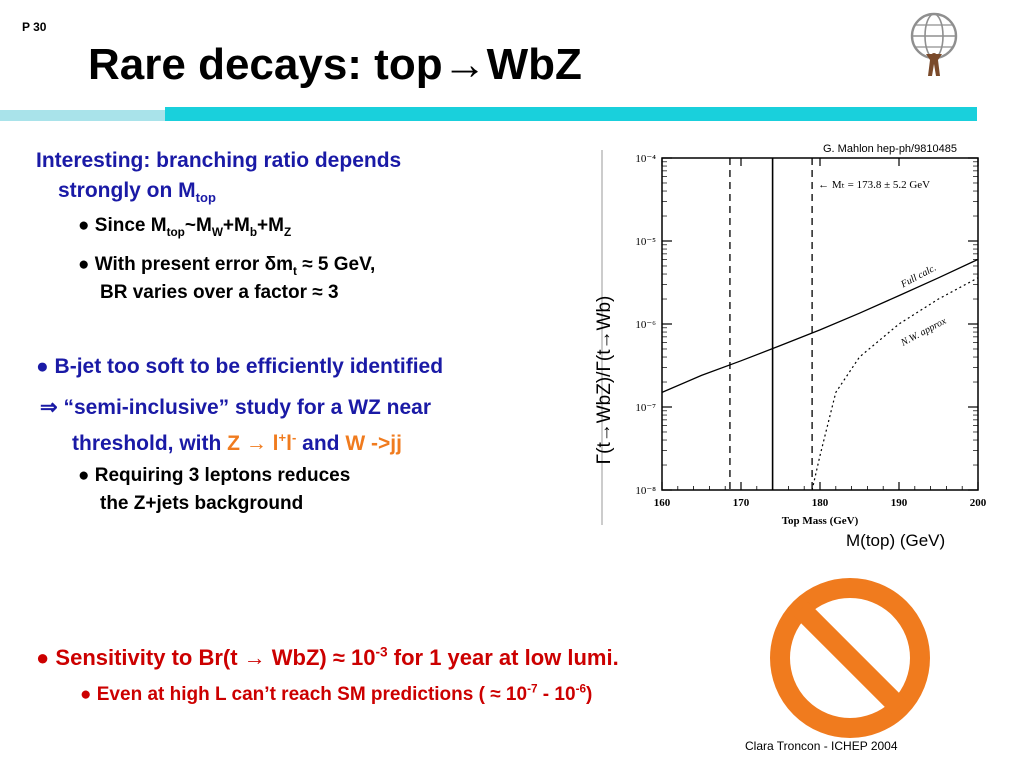 The image size is (1024, 768). Describe the element at coordinates (565, 694) in the screenshot. I see `sub4-ten: 10` at that location.